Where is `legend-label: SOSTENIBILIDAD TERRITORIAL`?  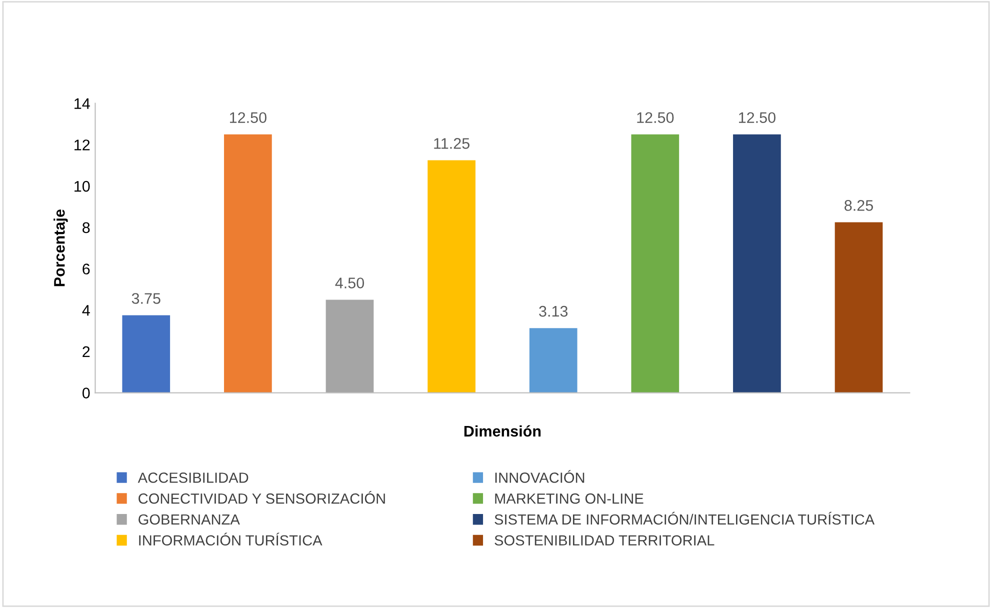 legend-label: SOSTENIBILIDAD TERRITORIAL is located at coordinates (604, 540).